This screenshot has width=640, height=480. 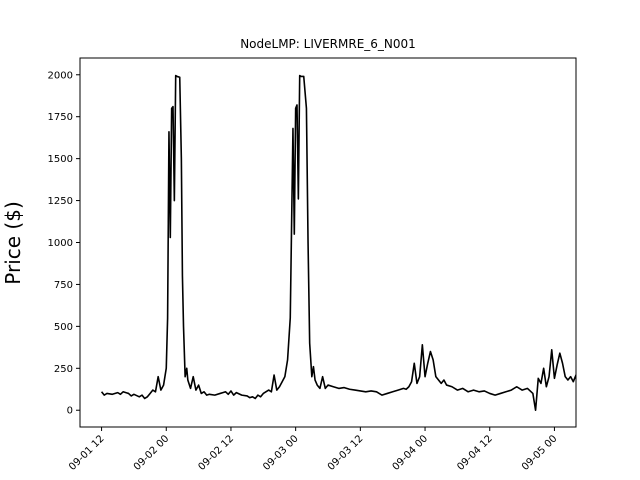 What do you see at coordinates (60, 75) in the screenshot?
I see `y-tick-label: 2000` at bounding box center [60, 75].